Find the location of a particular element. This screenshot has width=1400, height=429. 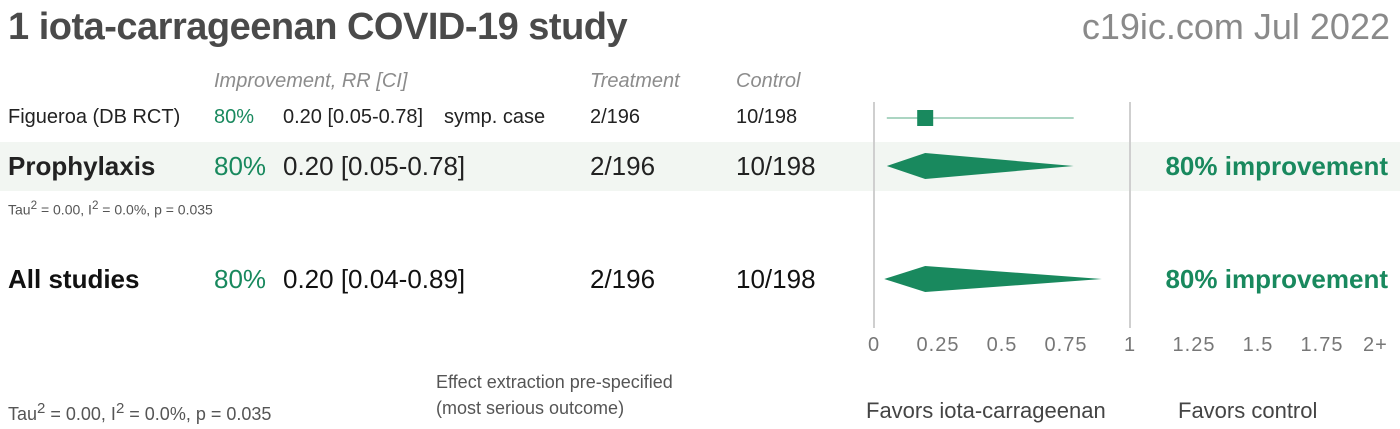

study-treatment: 2/196 is located at coordinates (615, 117).